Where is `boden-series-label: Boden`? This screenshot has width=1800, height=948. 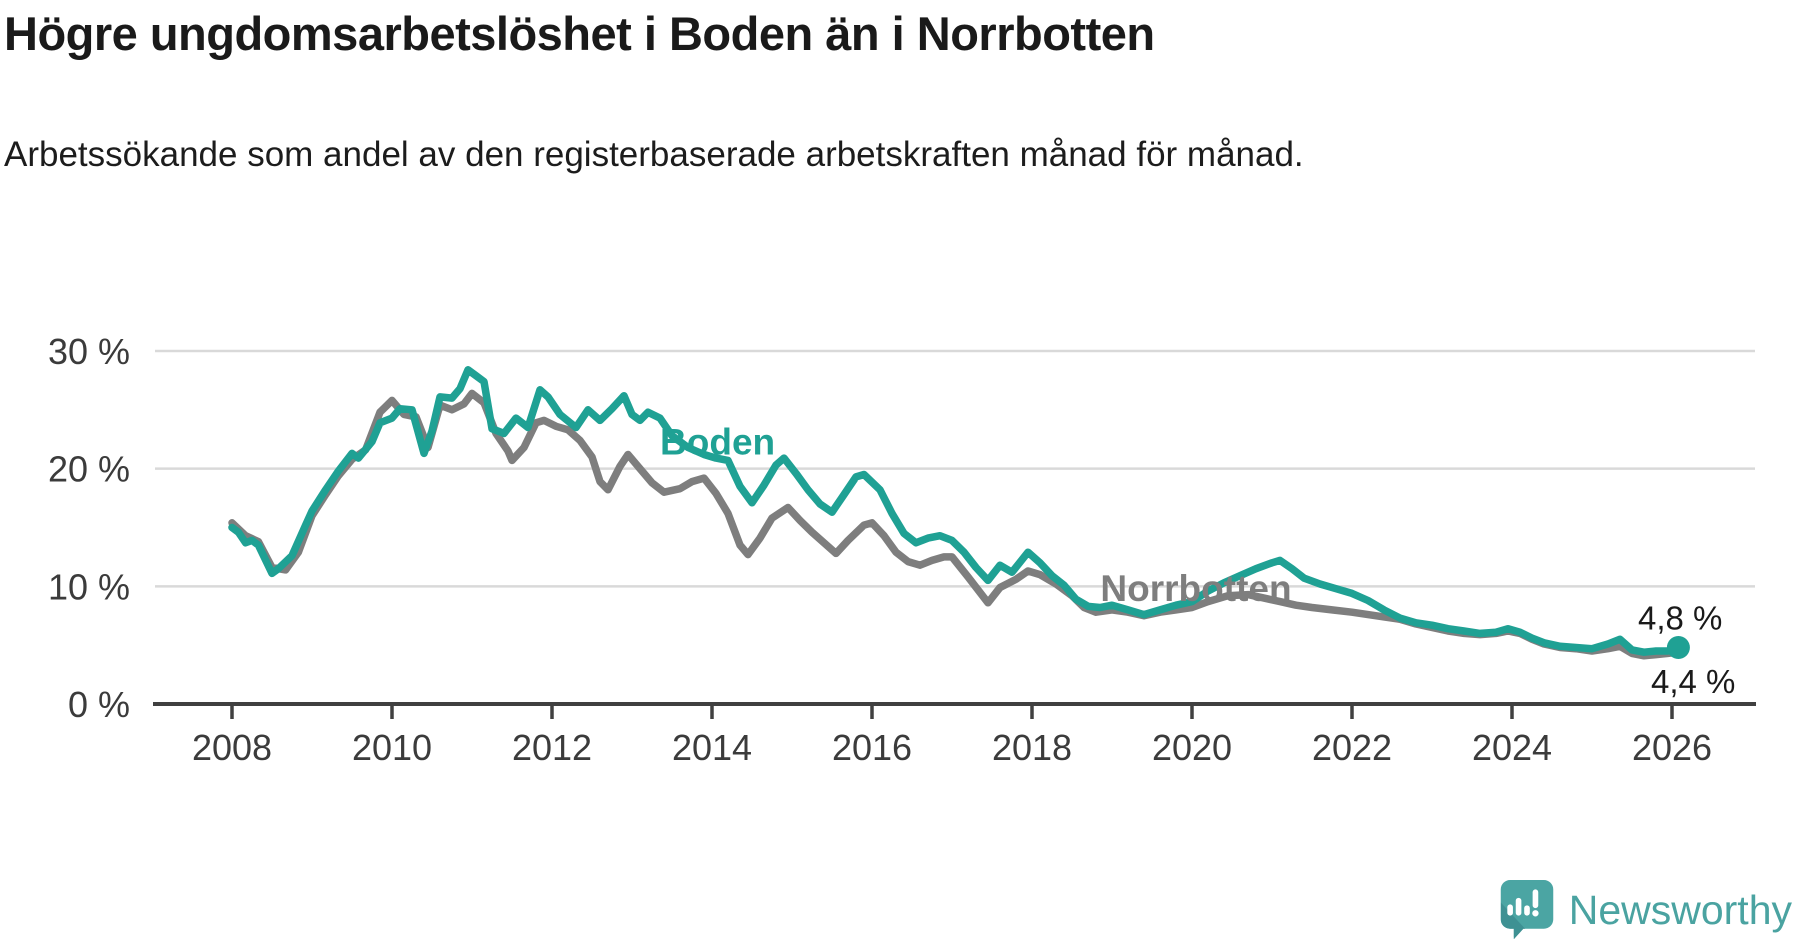
boden-series-label: Boden is located at coordinates (717, 442).